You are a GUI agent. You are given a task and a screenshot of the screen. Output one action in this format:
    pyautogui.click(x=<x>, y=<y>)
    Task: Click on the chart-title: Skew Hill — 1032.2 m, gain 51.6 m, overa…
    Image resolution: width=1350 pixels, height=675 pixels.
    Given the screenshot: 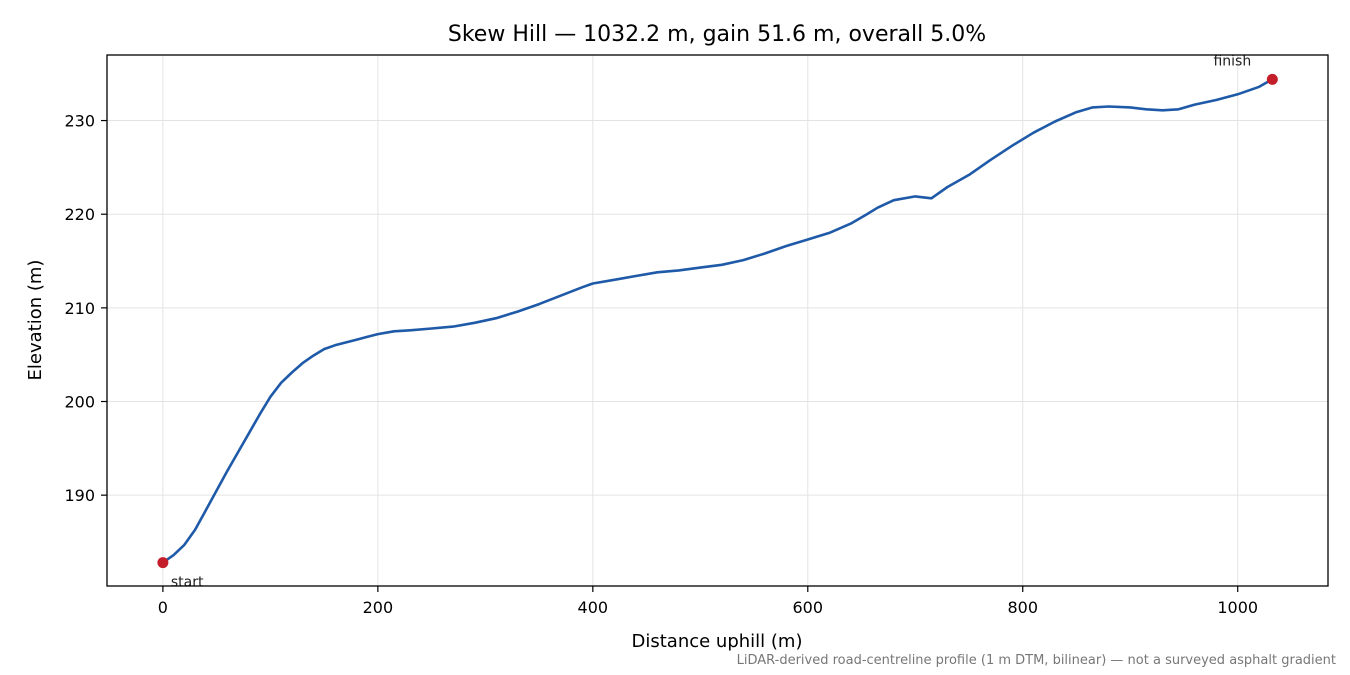 What is the action you would take?
    pyautogui.click(x=717, y=34)
    